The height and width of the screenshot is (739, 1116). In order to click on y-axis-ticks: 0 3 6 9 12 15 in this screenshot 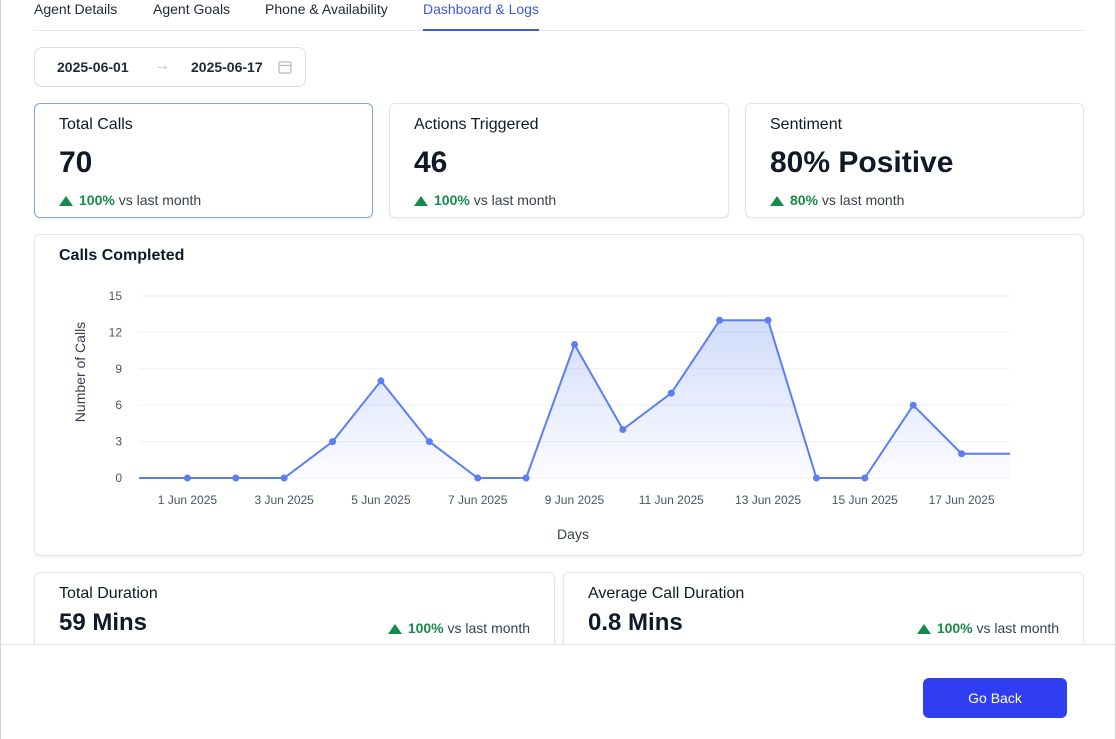, I will do `click(116, 387)`.